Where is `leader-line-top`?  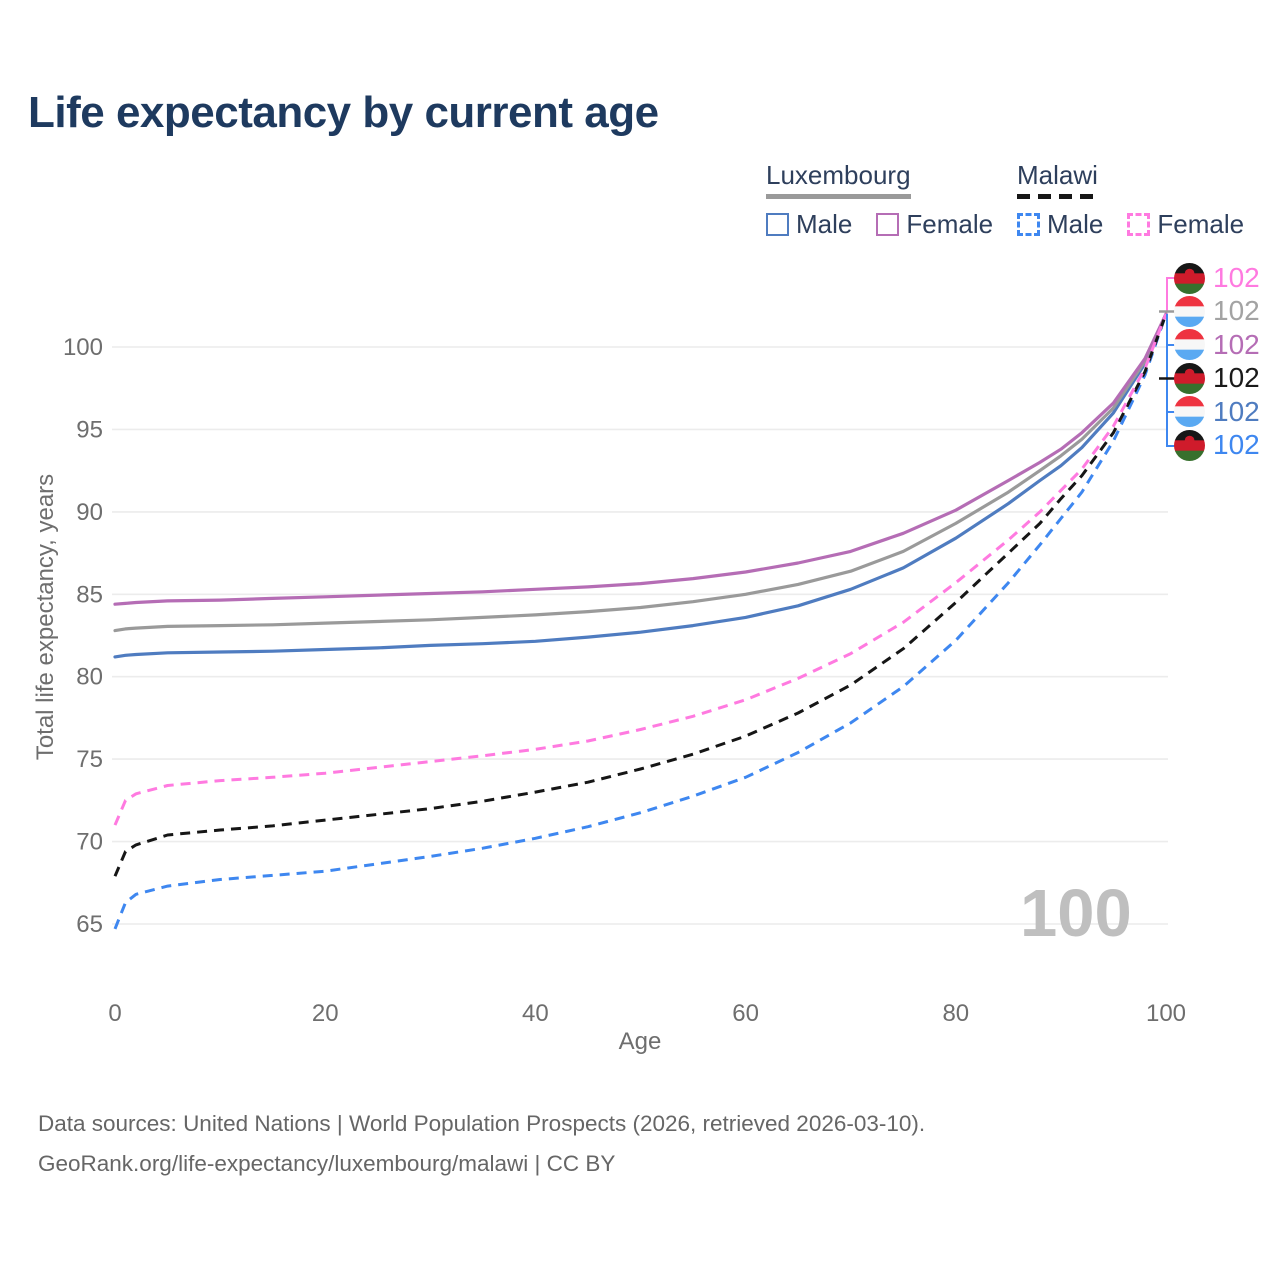 leader-line-top is located at coordinates (1170, 294).